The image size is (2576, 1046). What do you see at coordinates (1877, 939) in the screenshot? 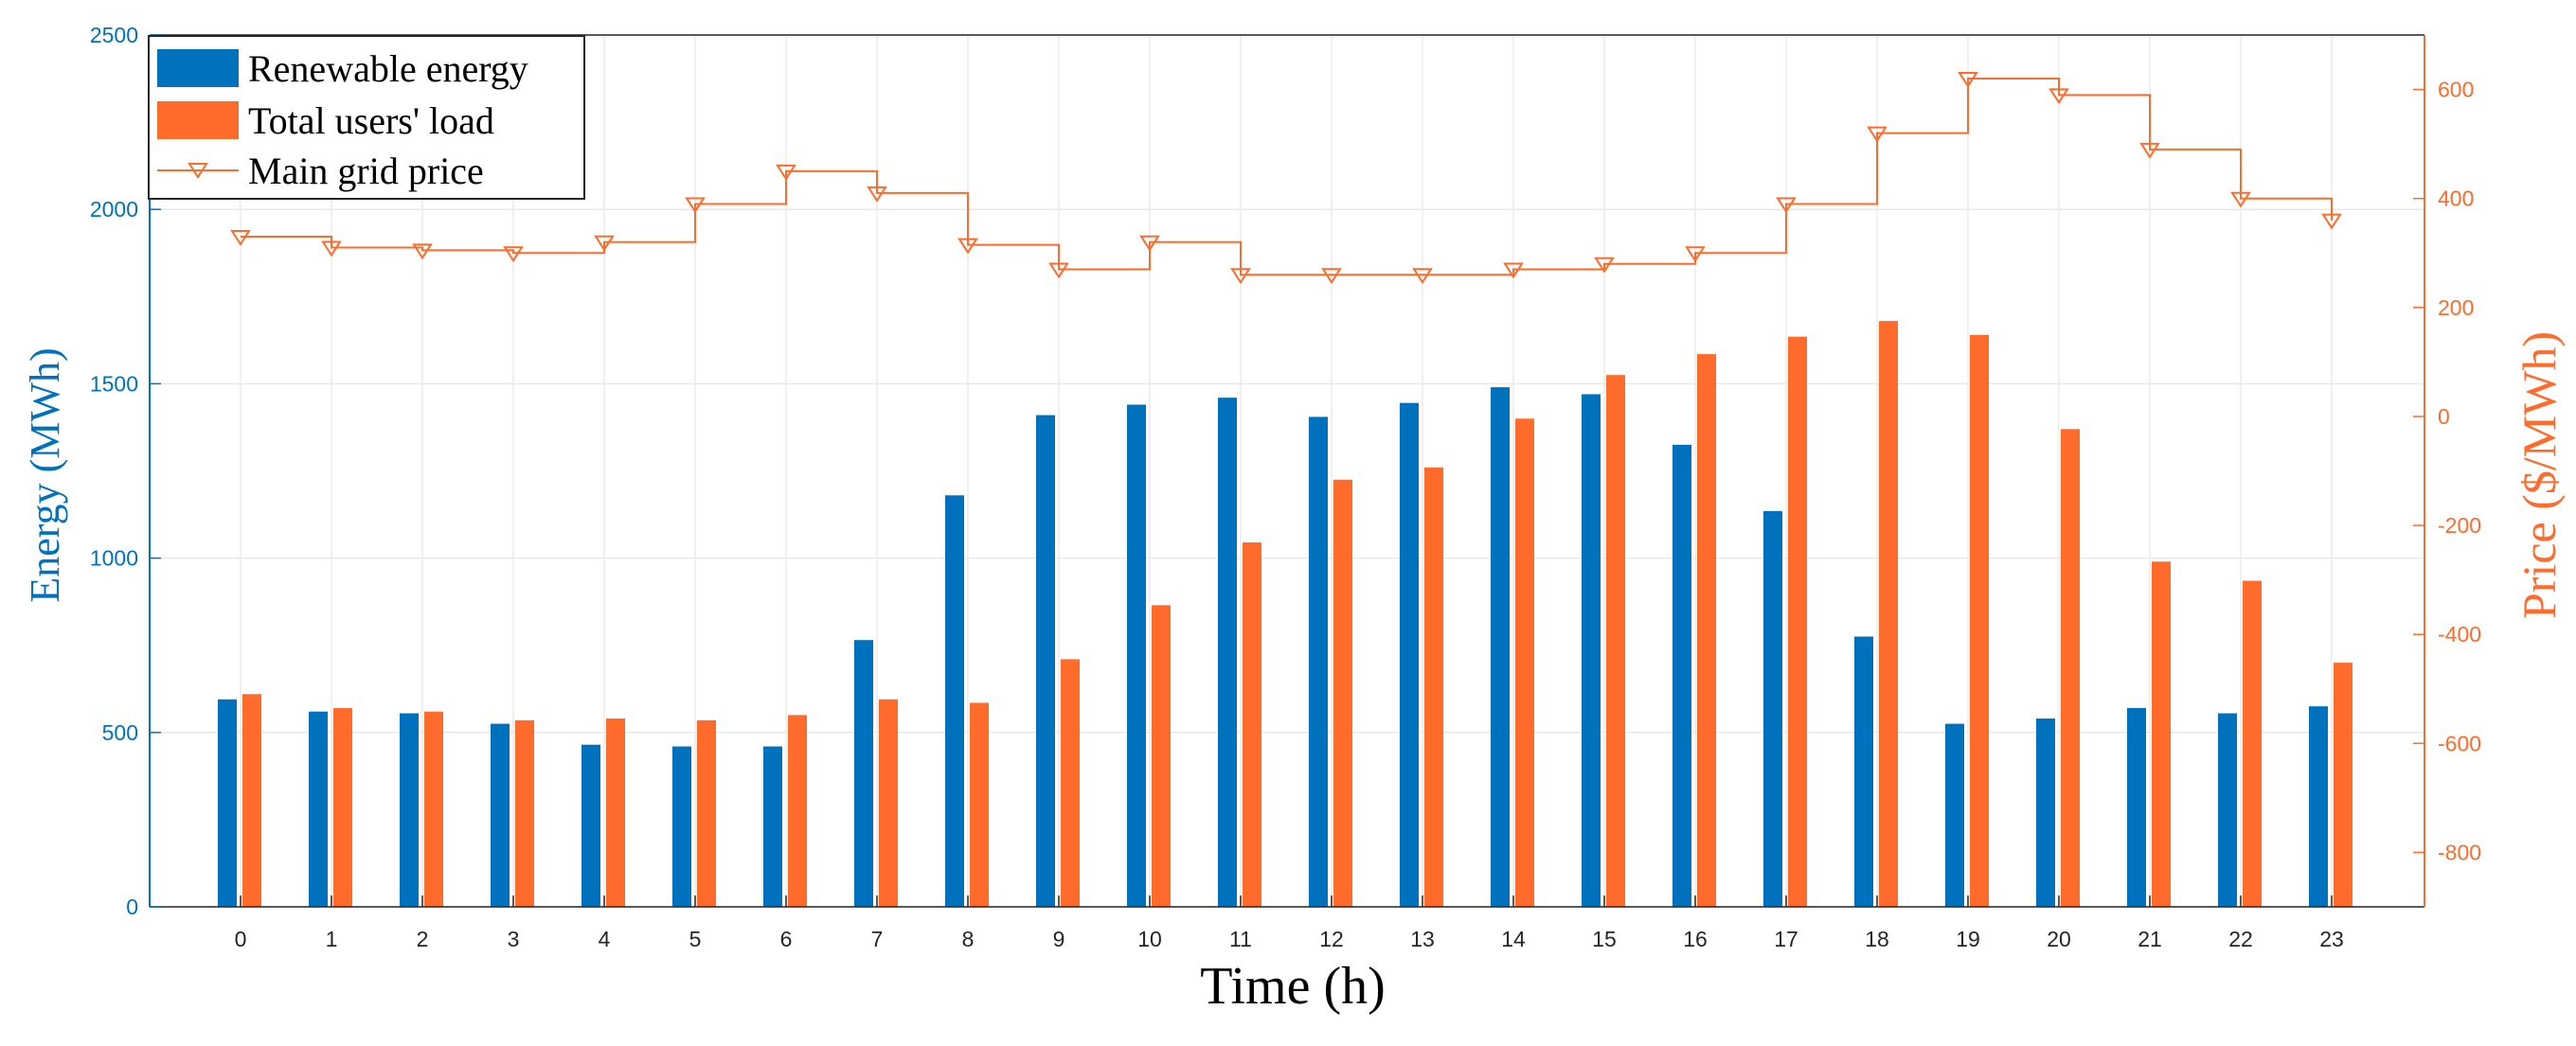
I see `tick-label-x: 18` at bounding box center [1877, 939].